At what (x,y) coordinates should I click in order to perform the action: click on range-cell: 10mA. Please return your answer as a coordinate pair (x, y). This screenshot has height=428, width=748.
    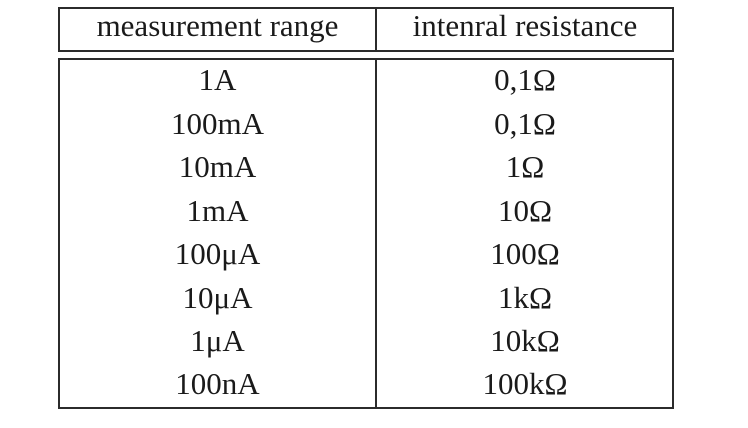
    Looking at the image, I should click on (217, 166).